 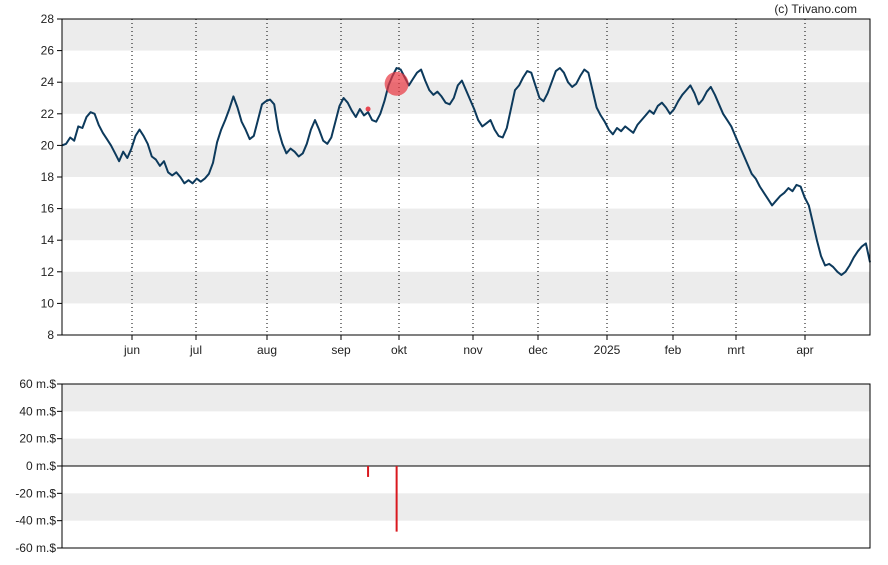 I want to click on price-y-axis-ticks: 8 10 12 14 16 18 20 22 24 26 28, so click(x=51, y=177).